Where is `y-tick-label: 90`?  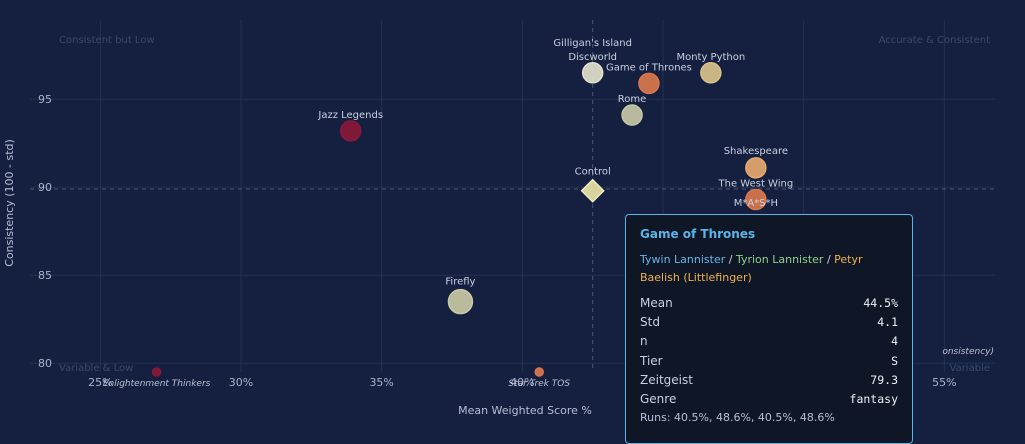
y-tick-label: 90 is located at coordinates (45, 187).